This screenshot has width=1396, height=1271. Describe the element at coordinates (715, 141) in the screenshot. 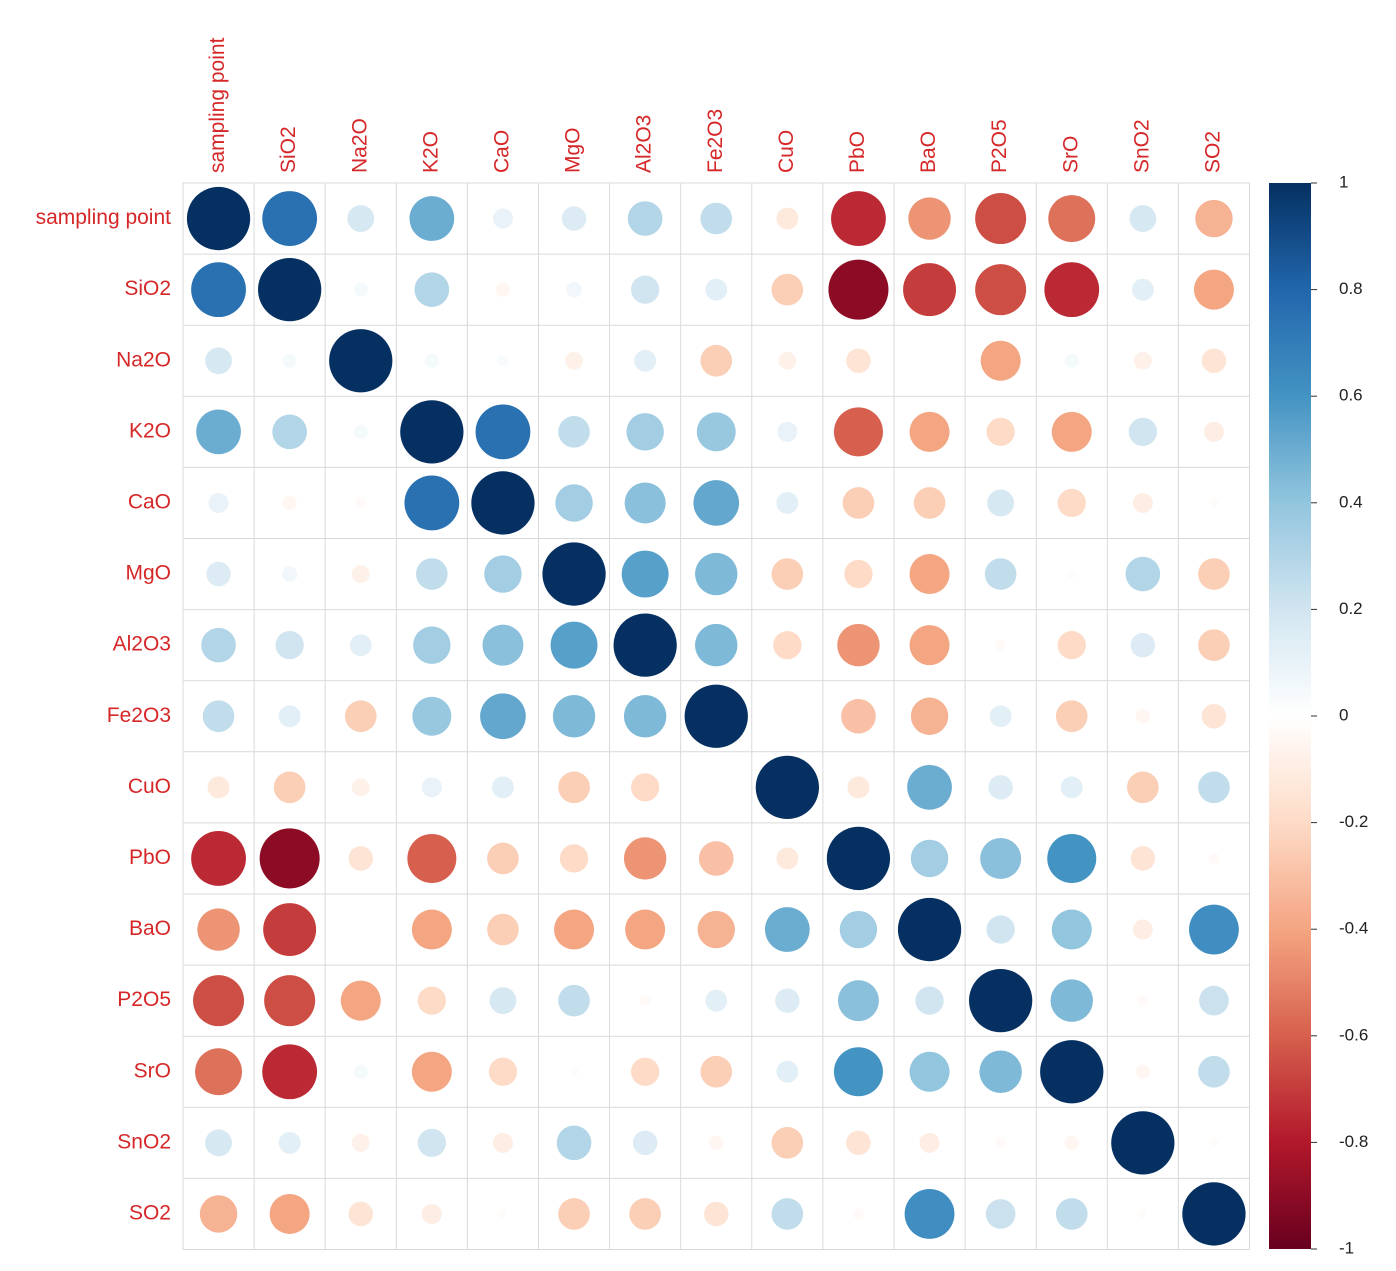

I see `column-label: Fe2O3` at that location.